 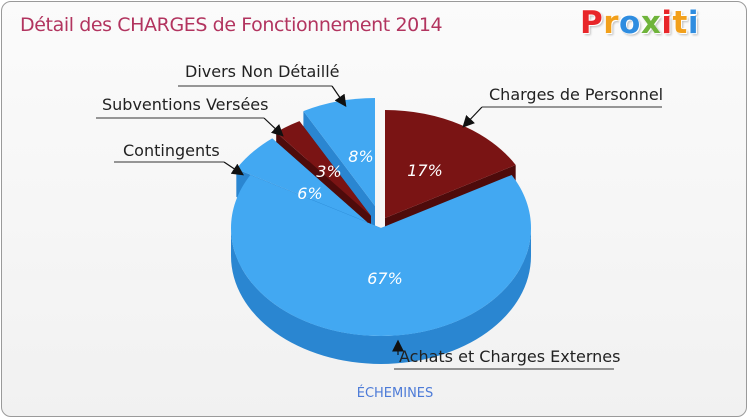 I want to click on logo-letter: o, so click(x=630, y=23).